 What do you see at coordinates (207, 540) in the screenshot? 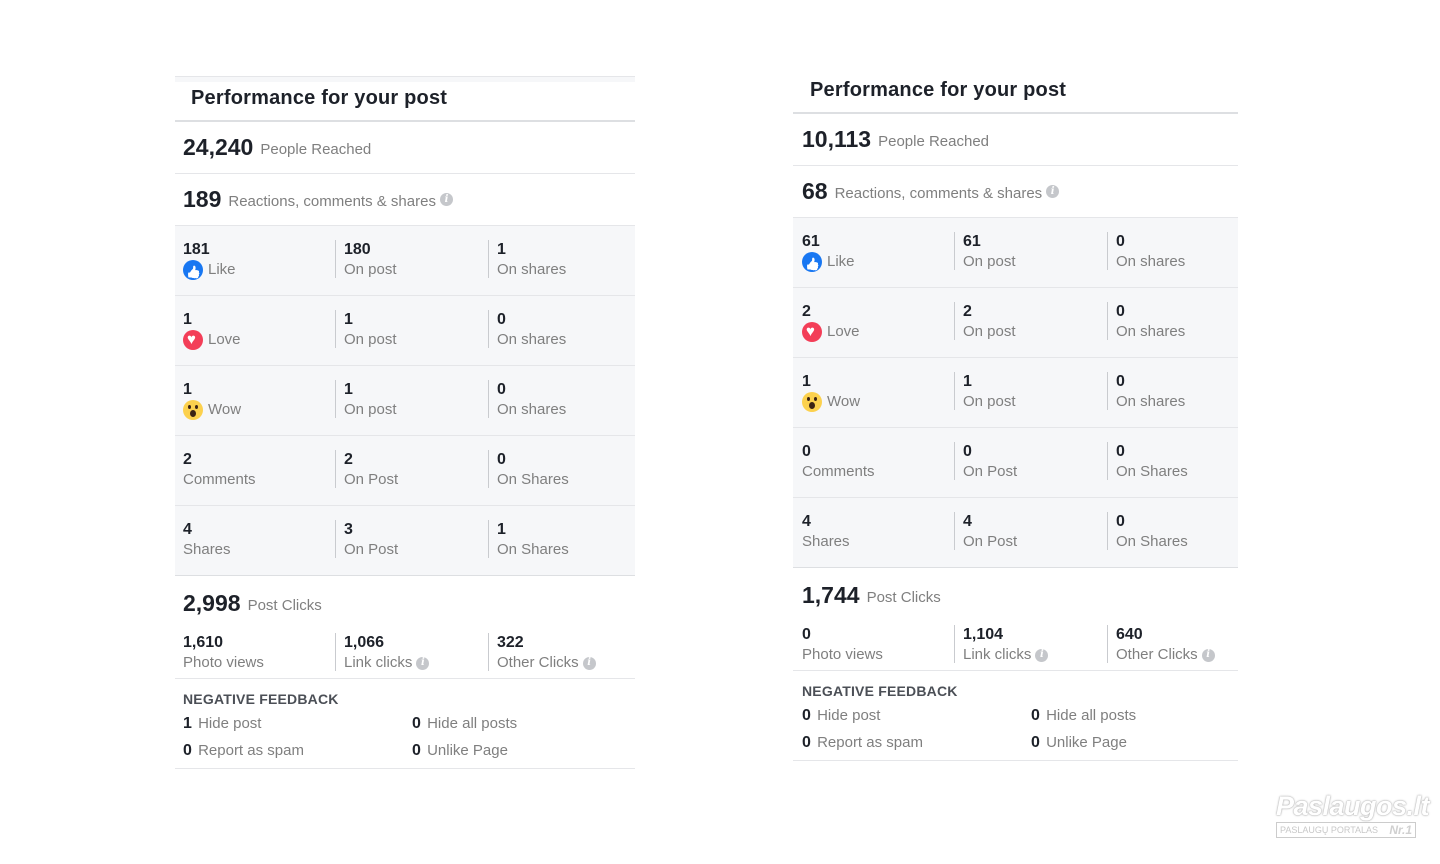
I see `shares-cell: 4 Shares` at bounding box center [207, 540].